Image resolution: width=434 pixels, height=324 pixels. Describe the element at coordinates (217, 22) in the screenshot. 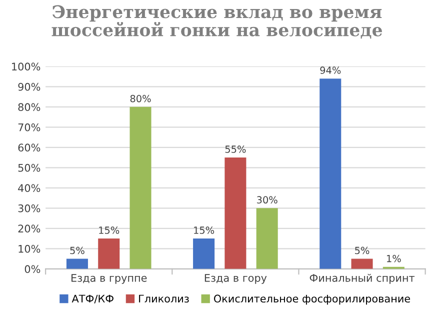

I see `chart-title: Энергетические вклад во время шоссейной гонки на велосипеде` at that location.